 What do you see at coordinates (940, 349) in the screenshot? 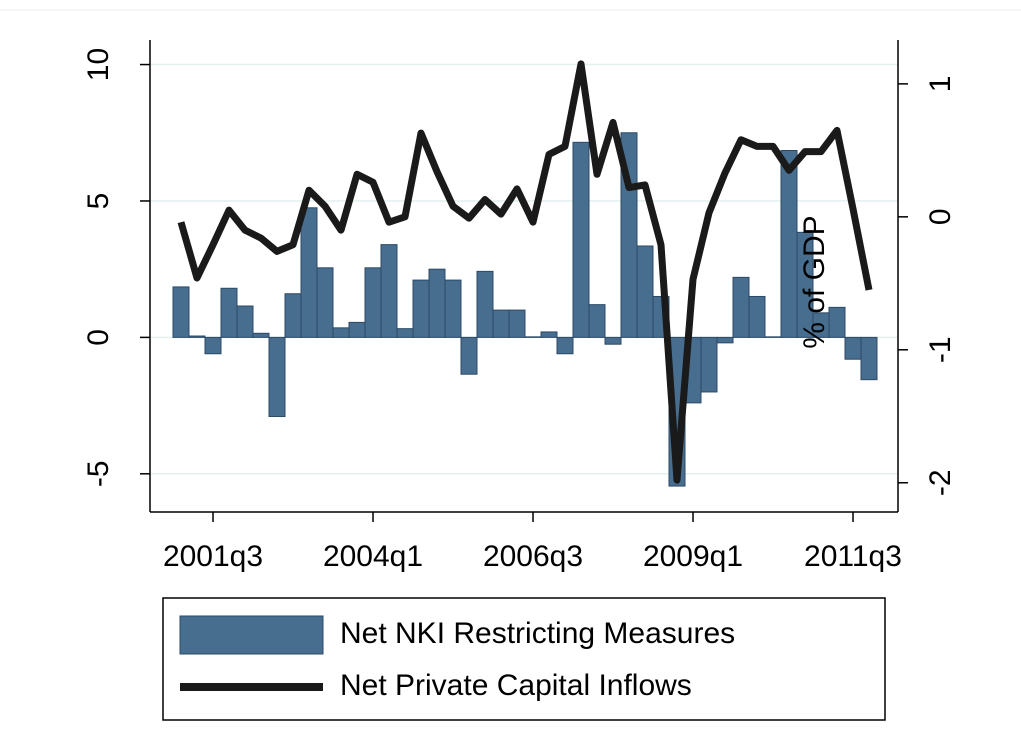
I see `y2-tick-label: -1` at bounding box center [940, 349].